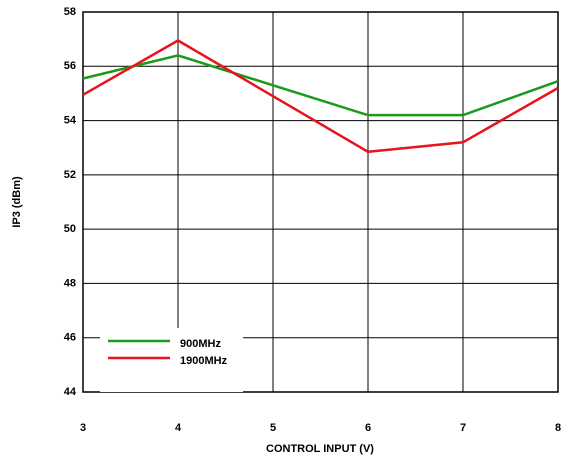  Describe the element at coordinates (204, 361) in the screenshot. I see `legend-label: 1900MHz` at that location.